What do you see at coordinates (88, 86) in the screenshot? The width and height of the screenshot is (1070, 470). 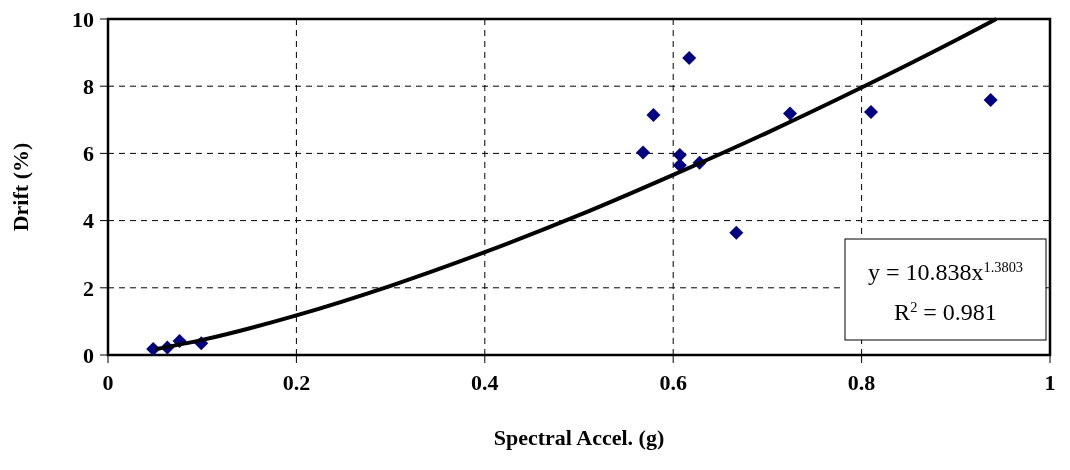 I see `y-tick-label: 8` at bounding box center [88, 86].